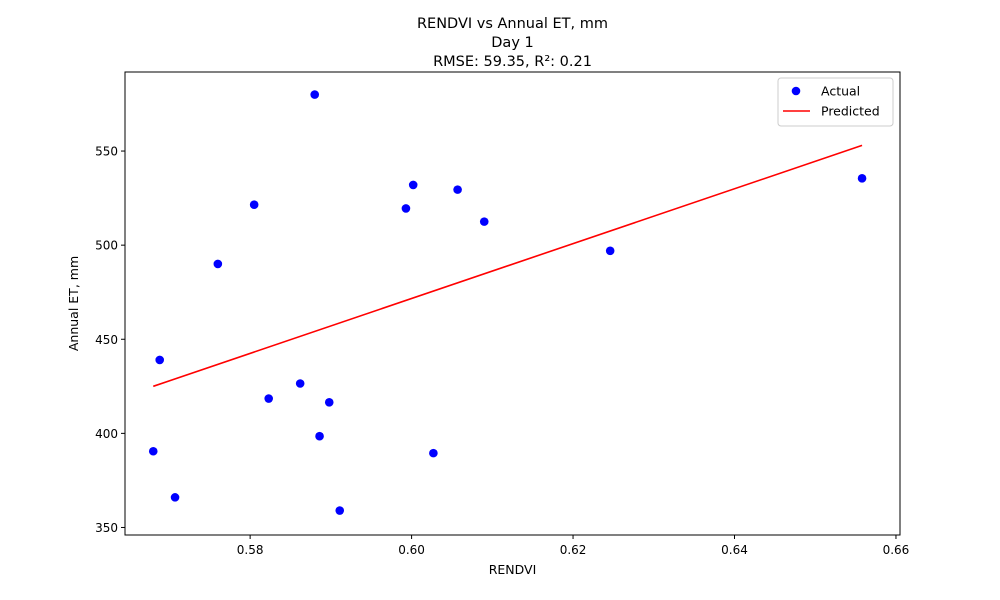 This screenshot has width=1000, height=600. I want to click on y-tick-label: 550, so click(106, 152).